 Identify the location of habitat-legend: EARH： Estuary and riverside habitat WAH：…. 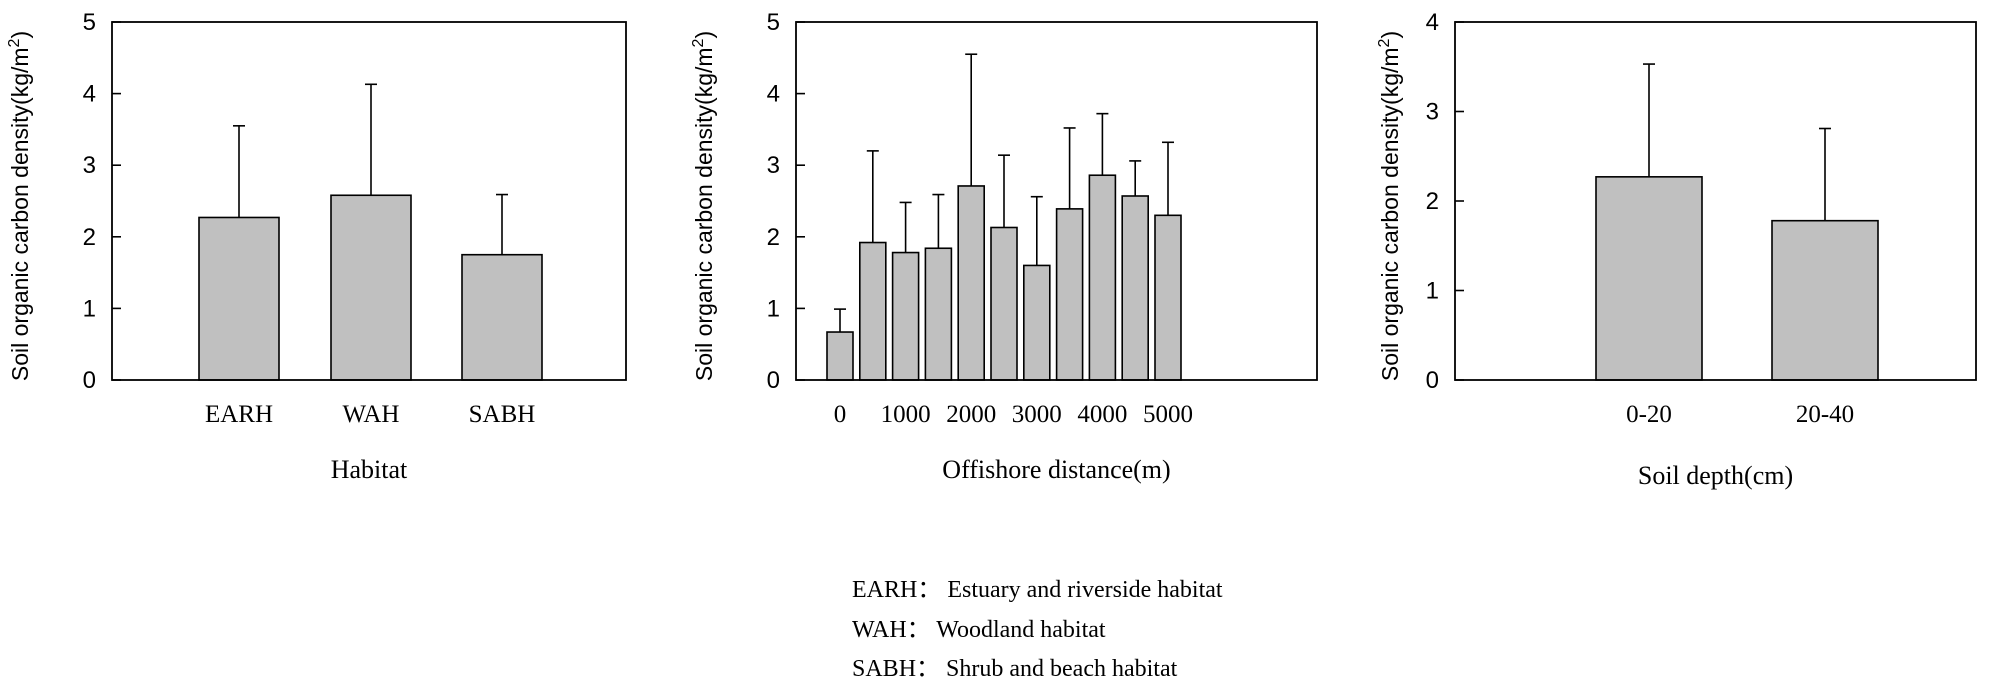
(1037, 629).